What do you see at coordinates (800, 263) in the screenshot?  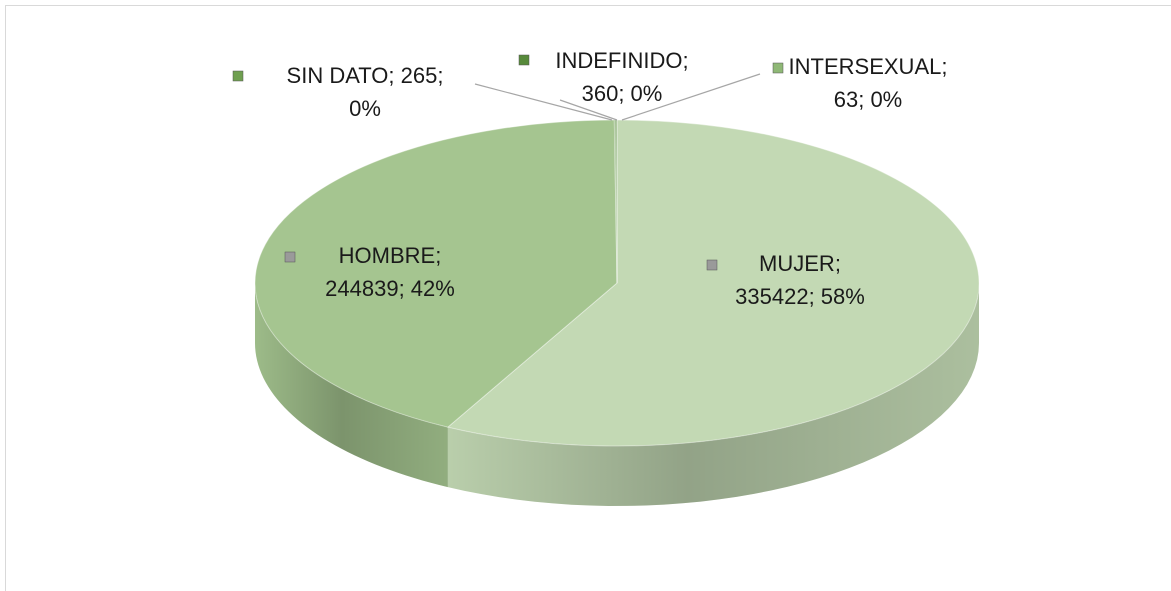 I see `data-label: MUJER;` at bounding box center [800, 263].